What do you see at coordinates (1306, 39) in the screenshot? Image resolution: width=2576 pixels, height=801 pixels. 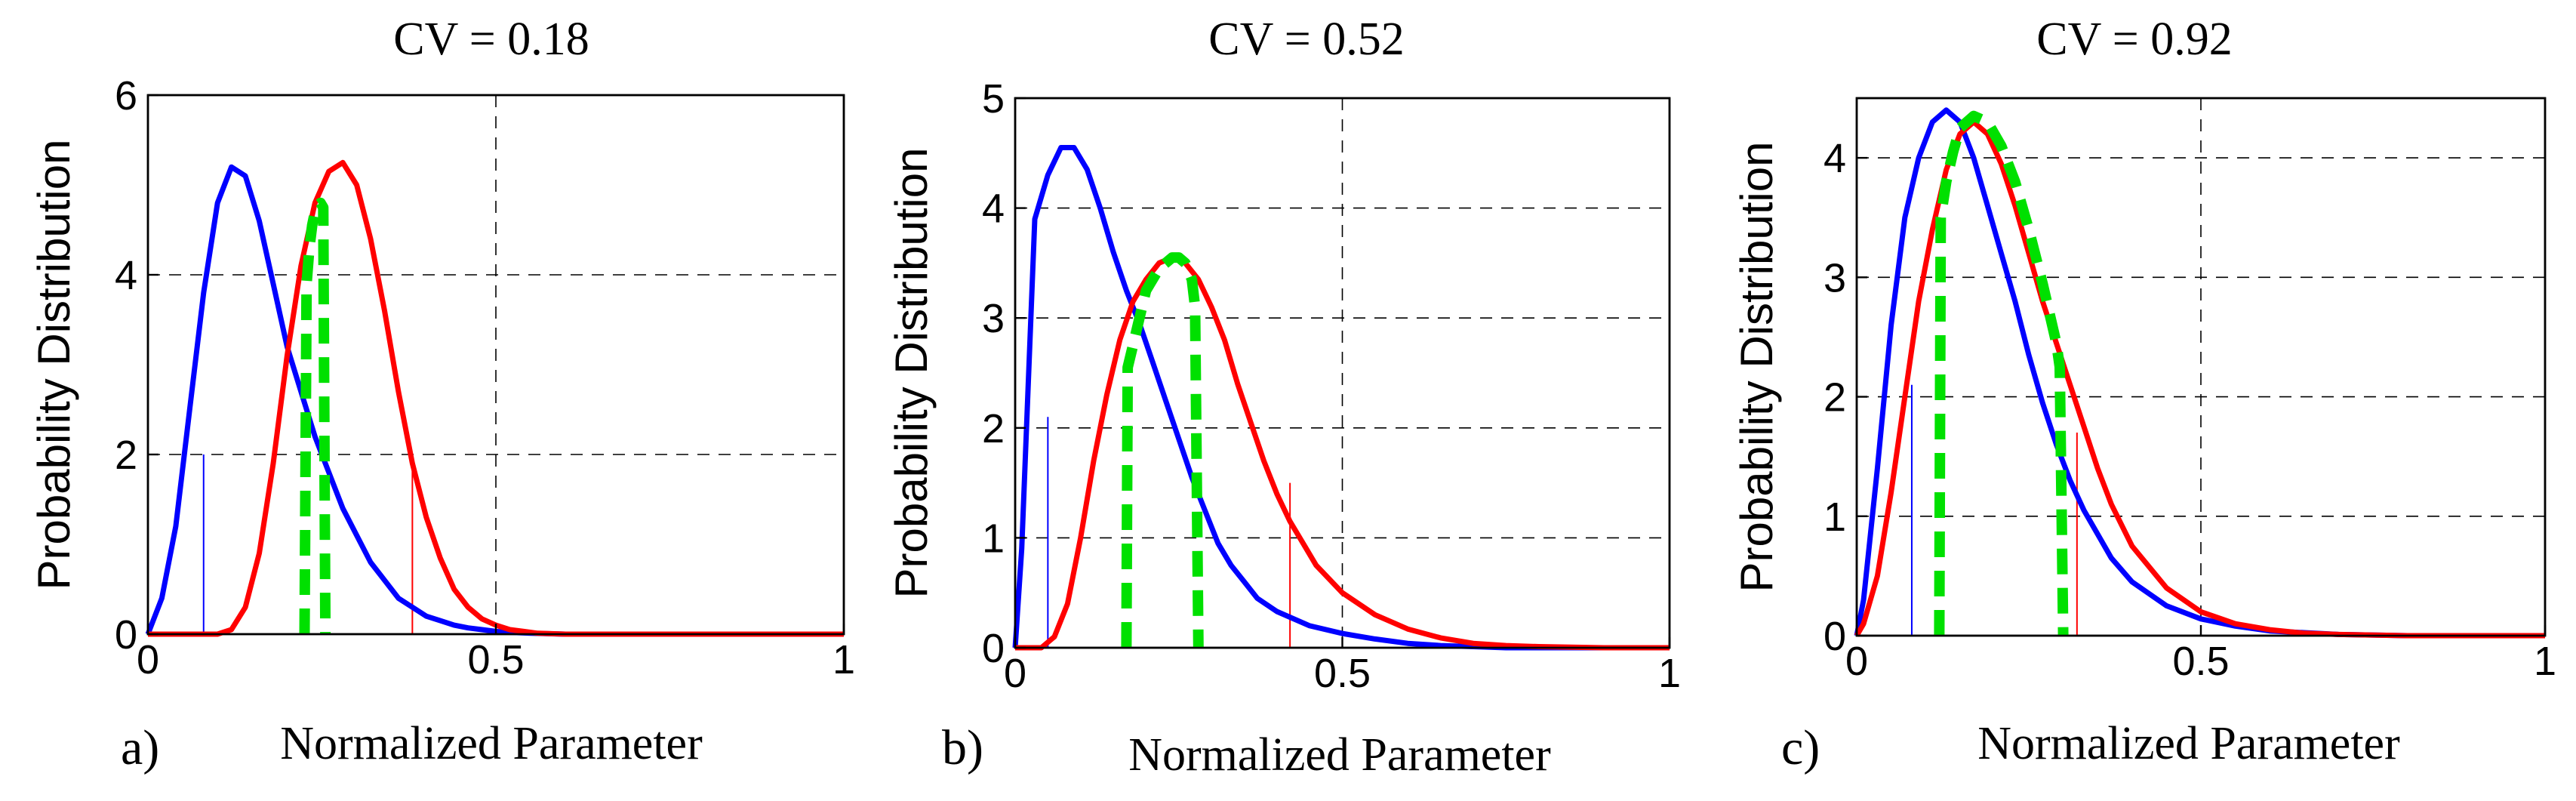 I see `chart-title: CV = 0.52` at bounding box center [1306, 39].